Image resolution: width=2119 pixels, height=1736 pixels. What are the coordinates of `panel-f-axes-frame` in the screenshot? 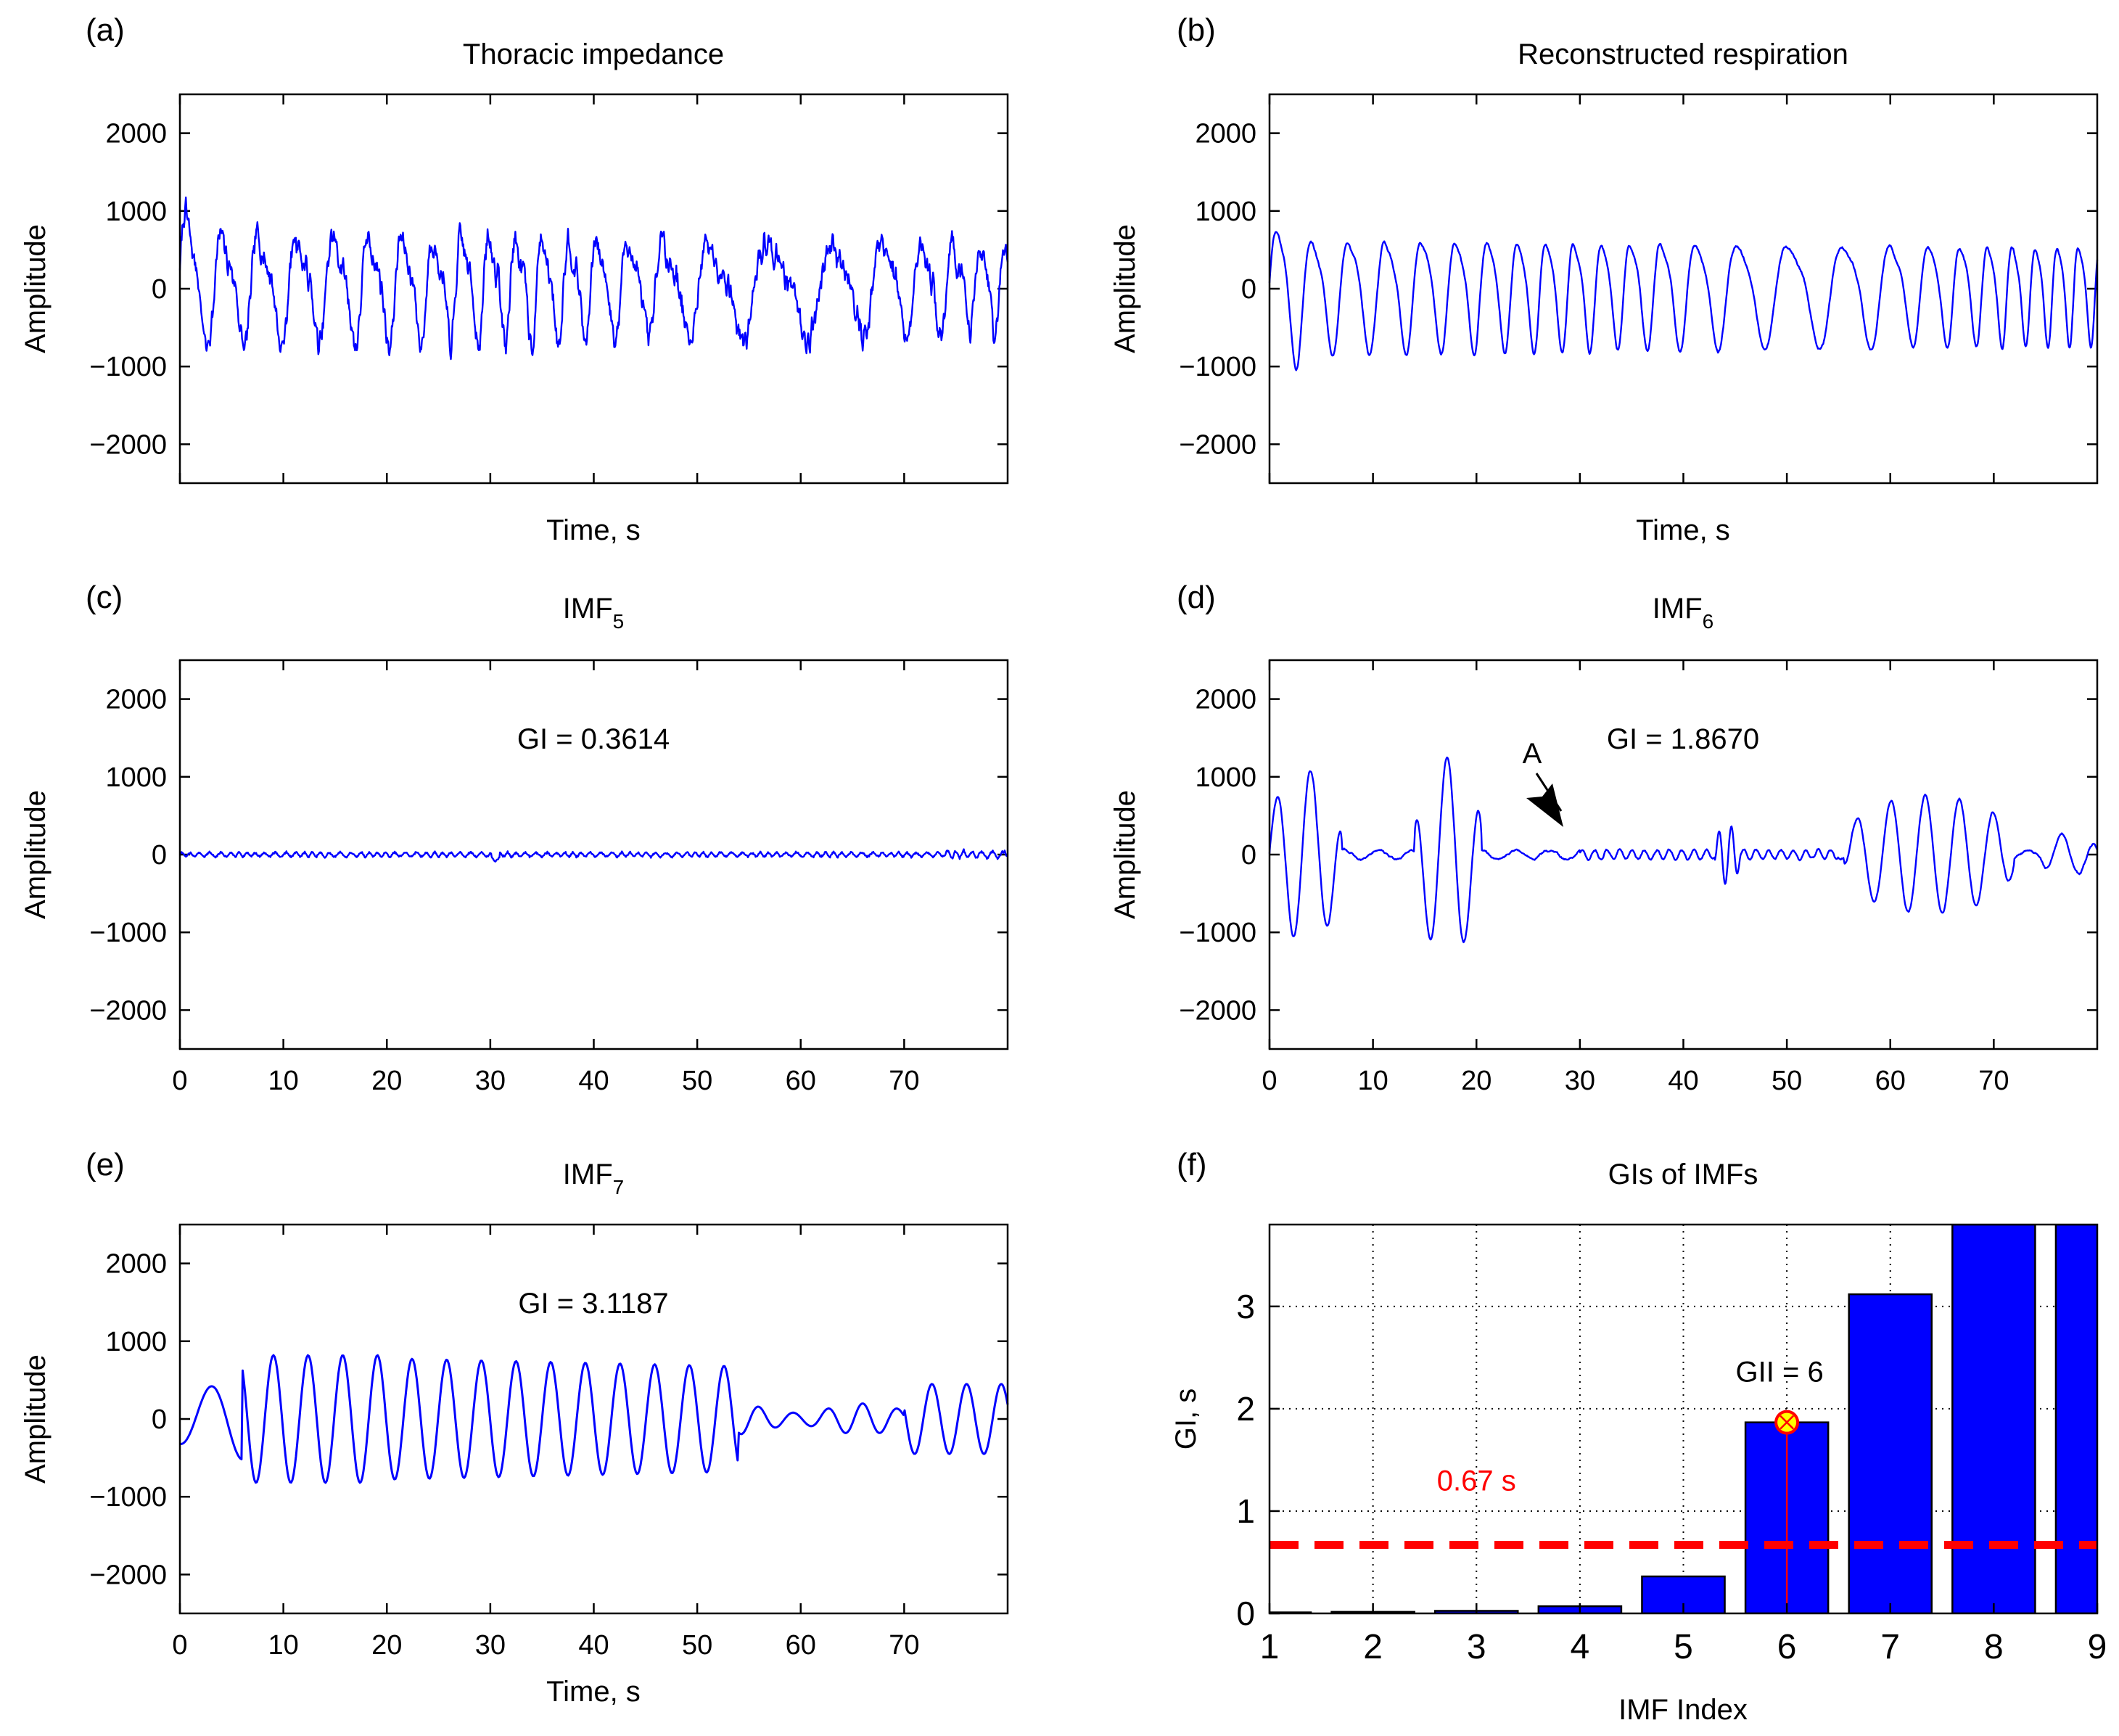 It's located at (1683, 1419).